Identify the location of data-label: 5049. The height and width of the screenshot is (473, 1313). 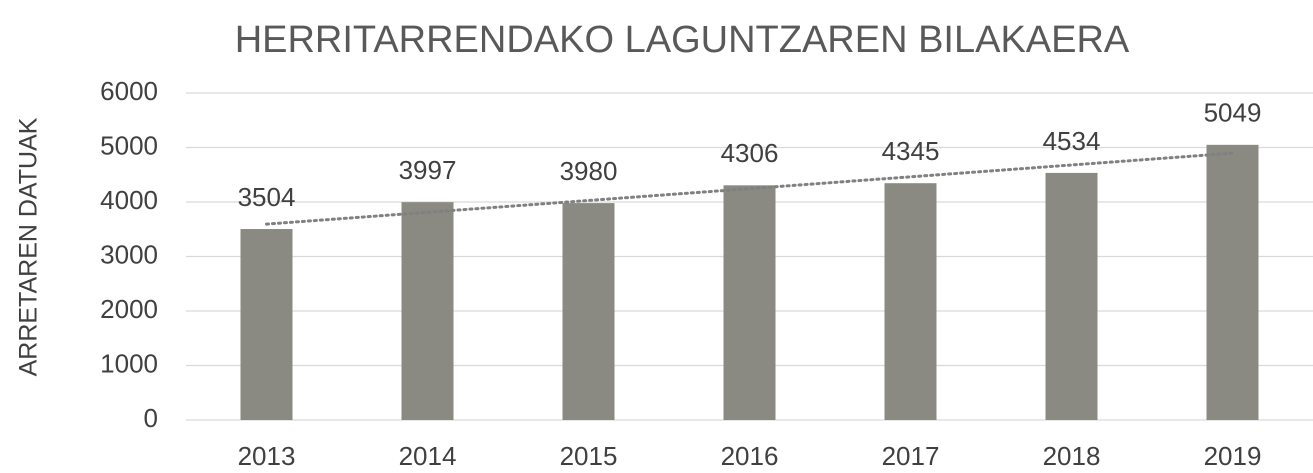
(1233, 113).